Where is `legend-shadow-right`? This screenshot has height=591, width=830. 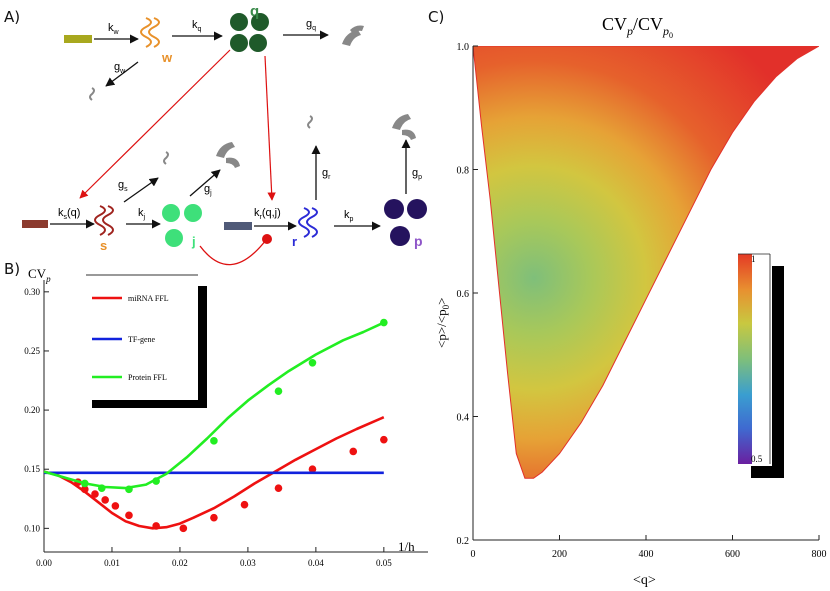 legend-shadow-right is located at coordinates (202, 347).